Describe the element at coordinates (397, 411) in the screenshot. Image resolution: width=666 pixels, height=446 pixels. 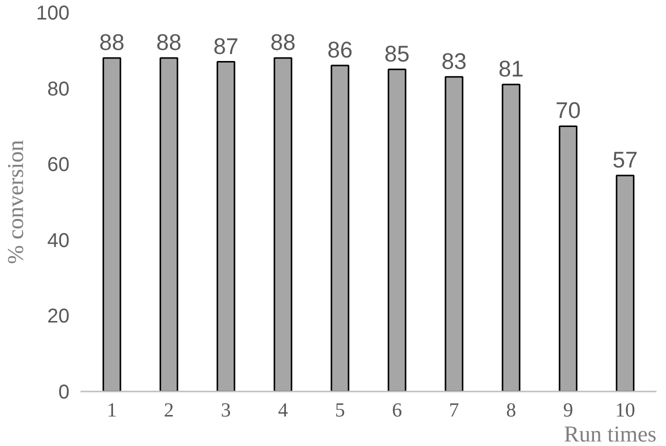
I see `x-tick-label: 6` at that location.